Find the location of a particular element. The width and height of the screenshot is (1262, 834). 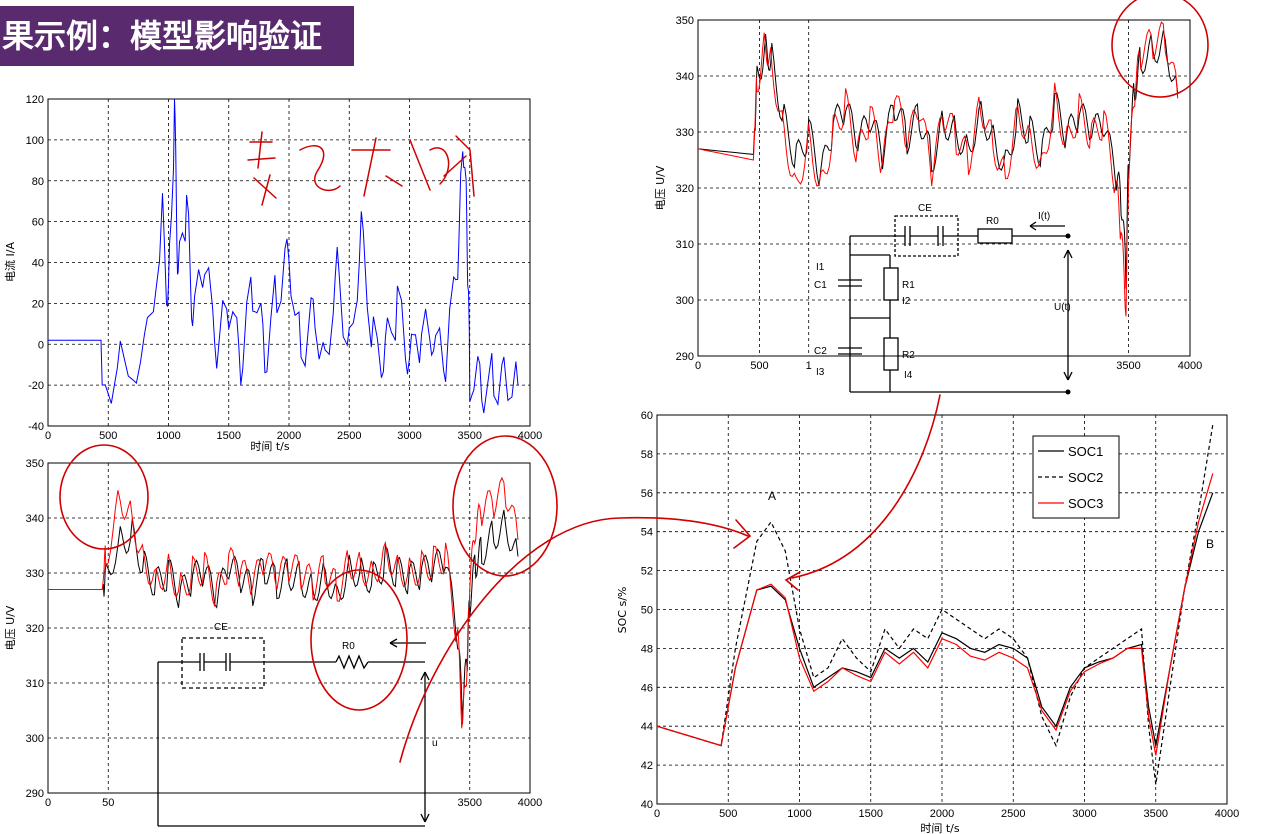

circuit-top-i2: I2 is located at coordinates (906, 301).